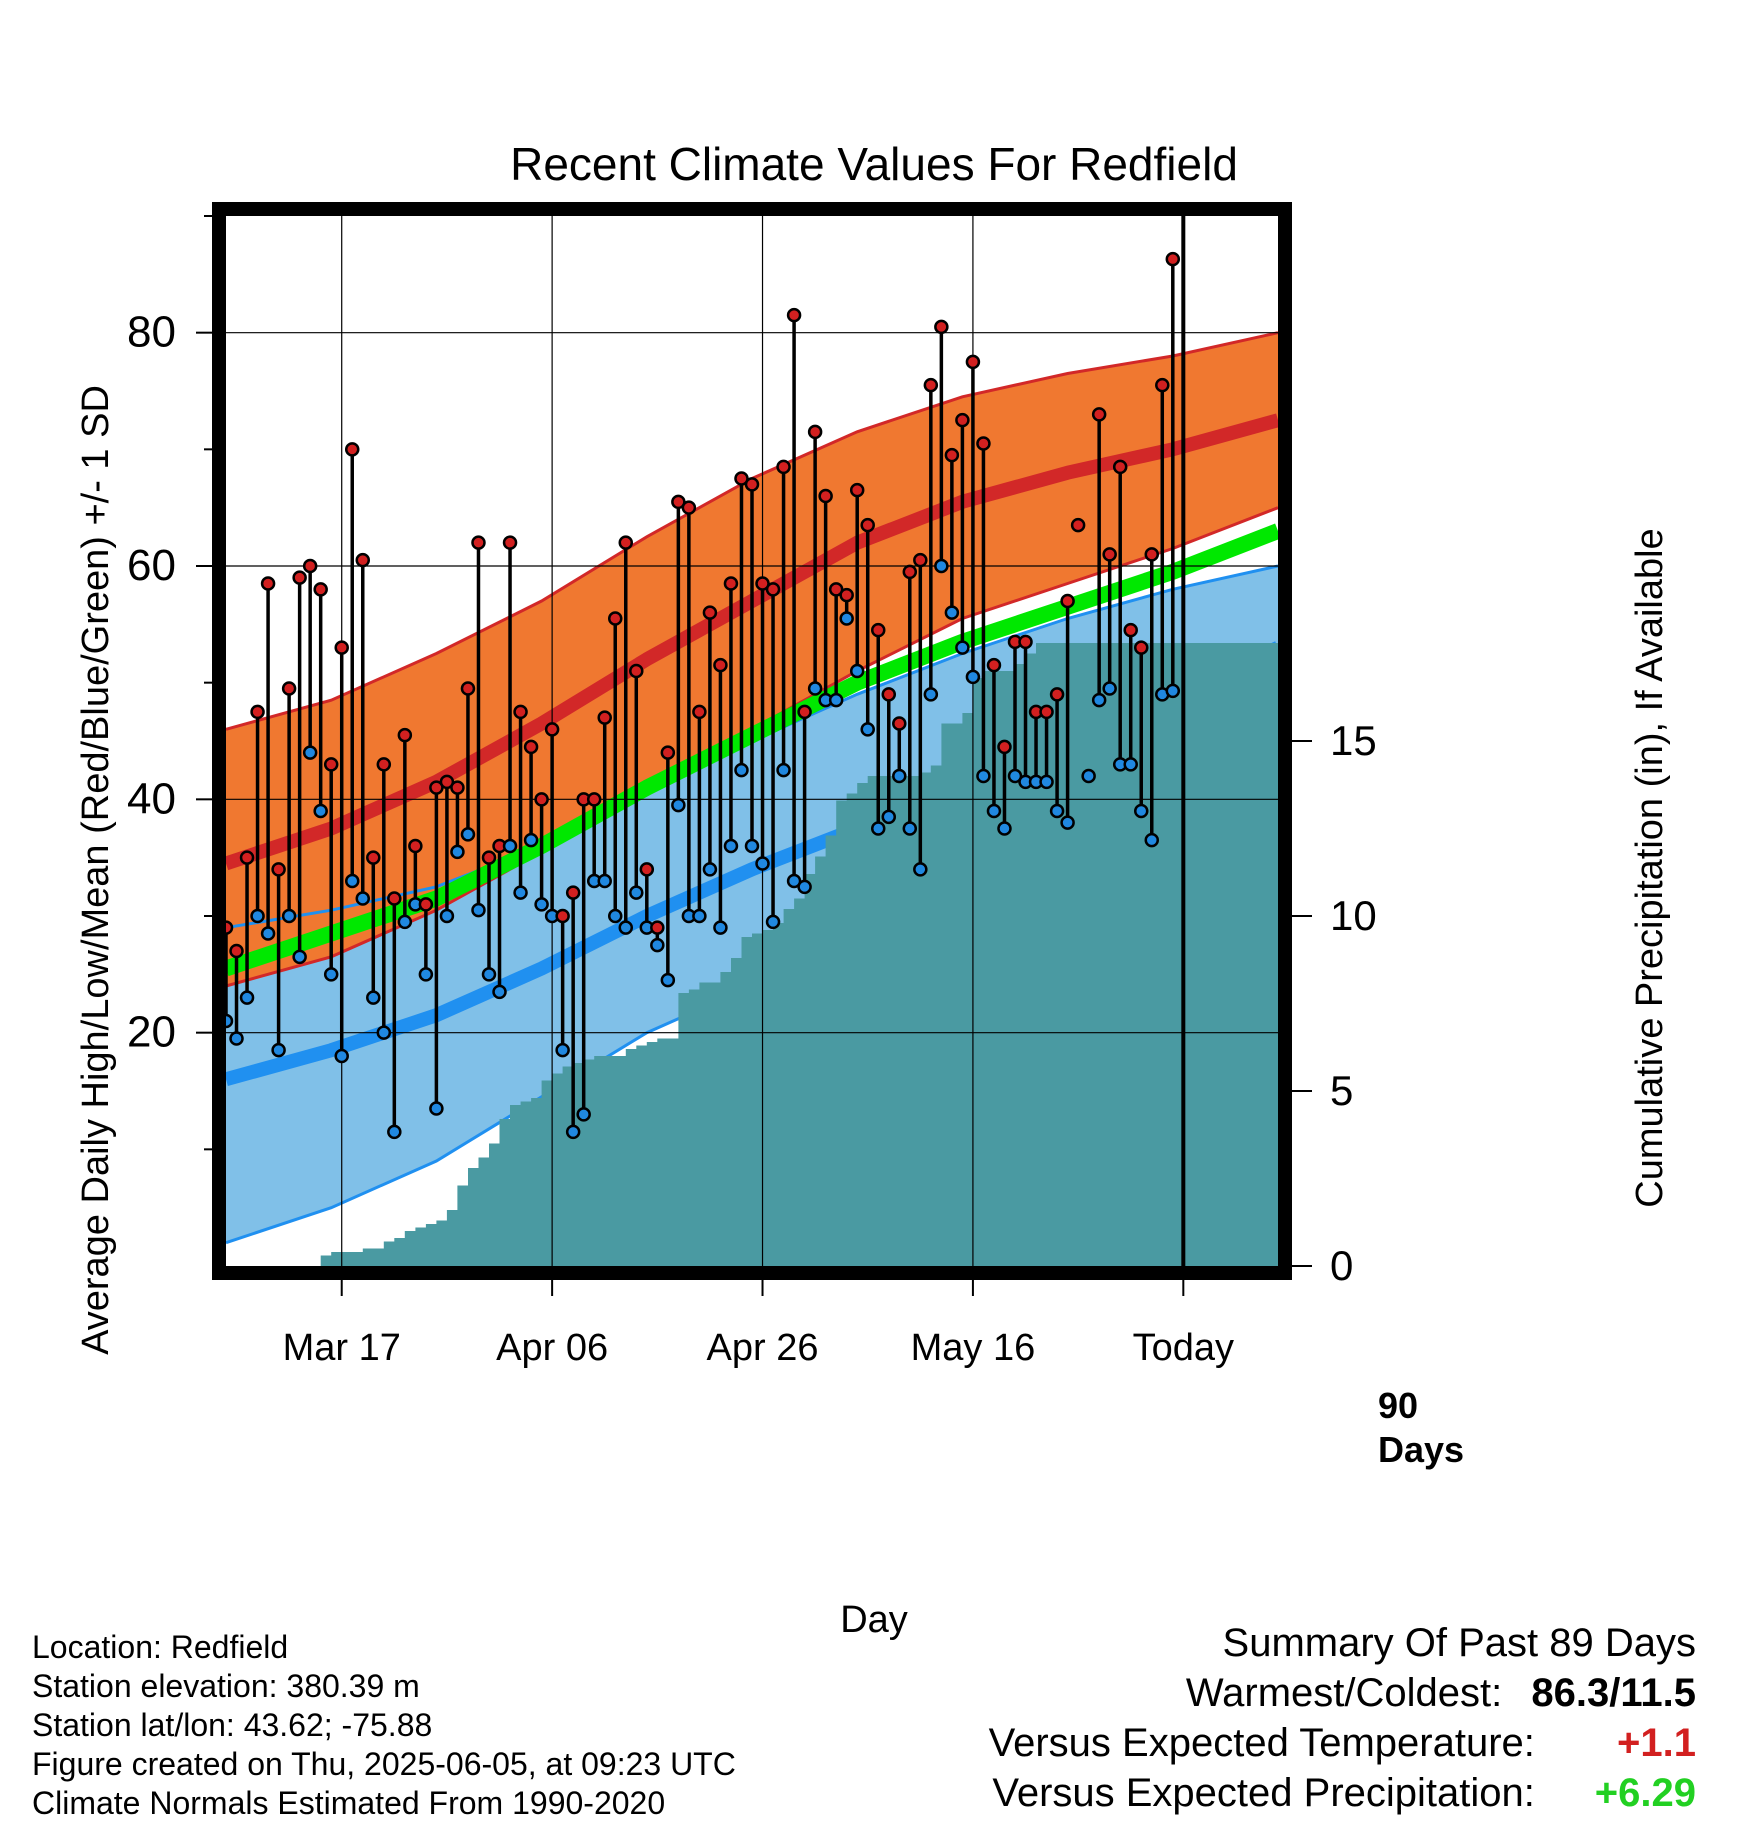 The height and width of the screenshot is (1828, 1748). What do you see at coordinates (151, 798) in the screenshot?
I see `y-tick-label: 40` at bounding box center [151, 798].